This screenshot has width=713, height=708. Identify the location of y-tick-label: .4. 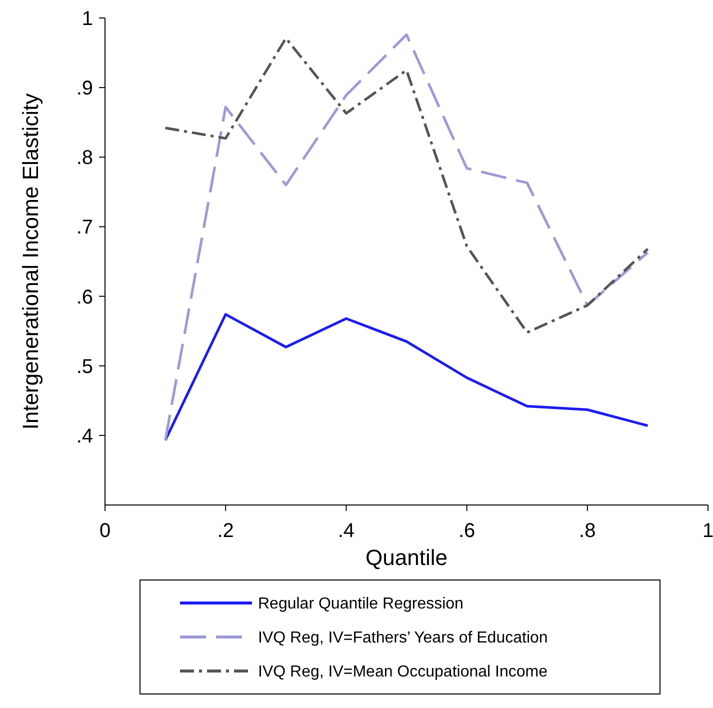
(84, 436).